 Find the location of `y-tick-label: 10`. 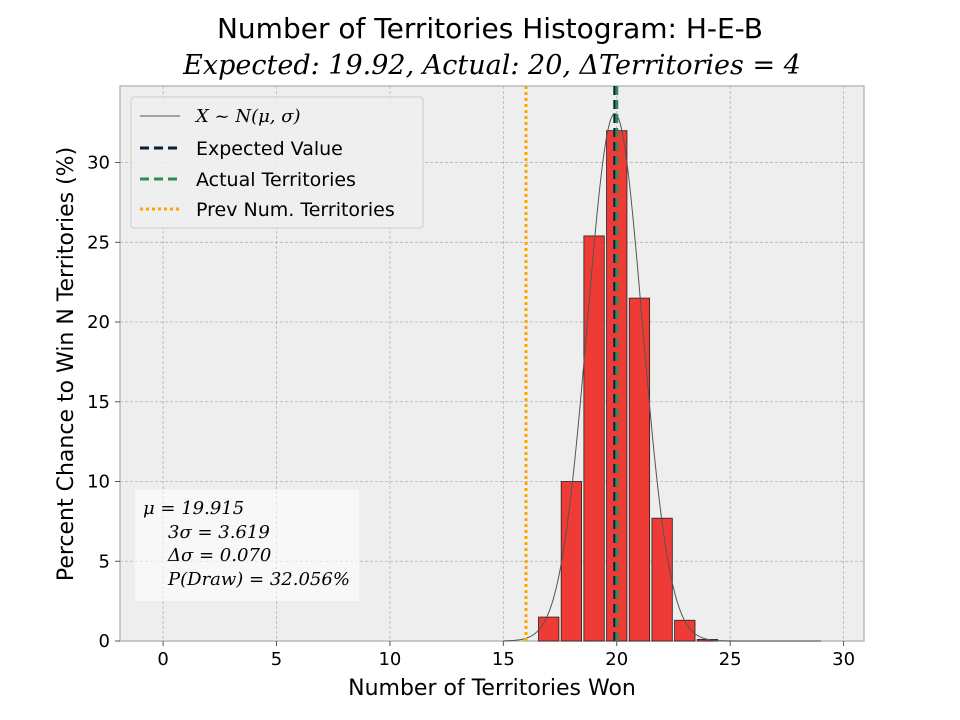

y-tick-label: 10 is located at coordinates (98, 482).